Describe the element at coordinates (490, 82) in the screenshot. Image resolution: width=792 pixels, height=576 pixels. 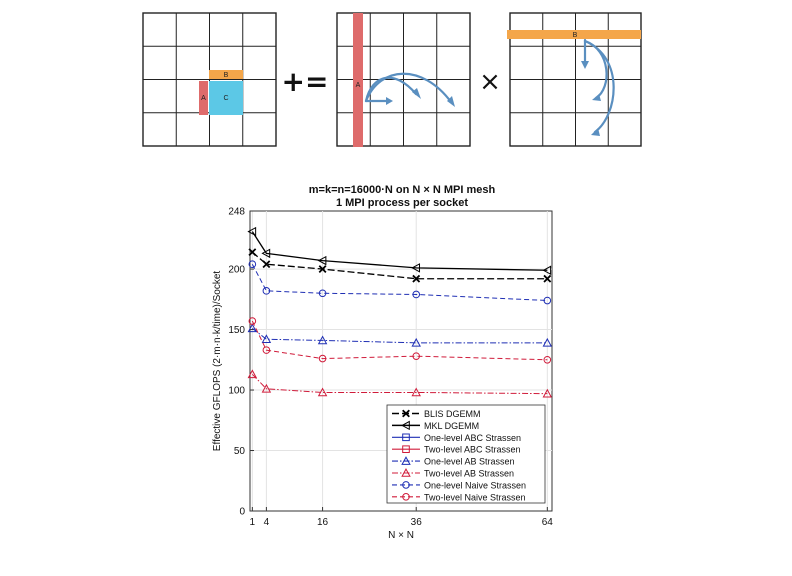
I see `times-operator: ×` at that location.